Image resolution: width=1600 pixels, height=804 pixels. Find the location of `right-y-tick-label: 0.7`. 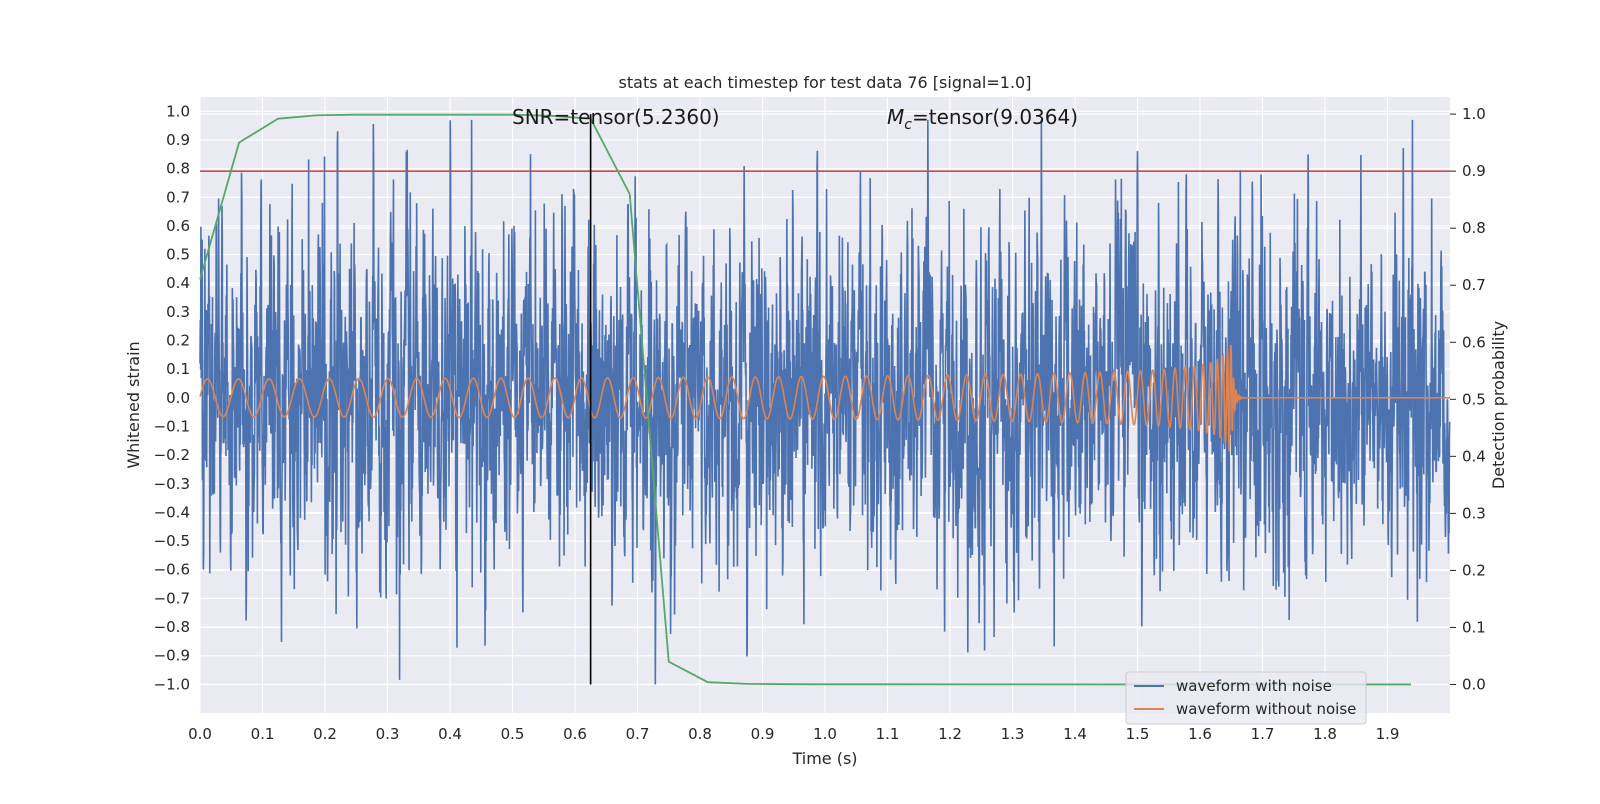

right-y-tick-label: 0.7 is located at coordinates (1474, 285).